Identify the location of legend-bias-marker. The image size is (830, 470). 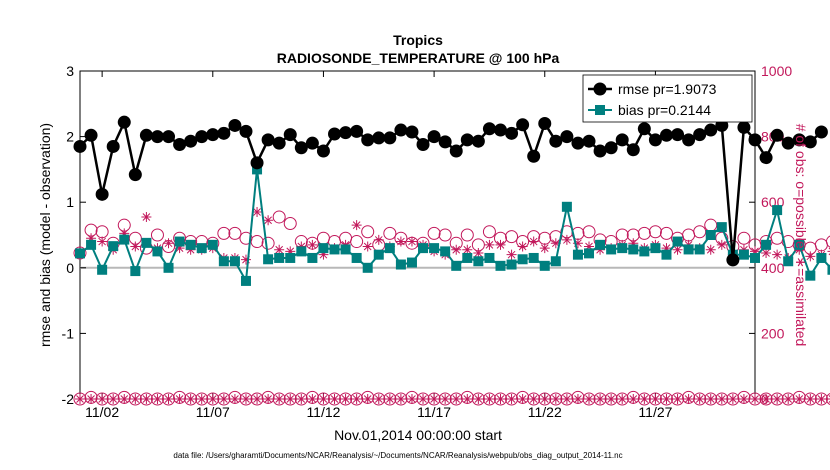
(600, 110).